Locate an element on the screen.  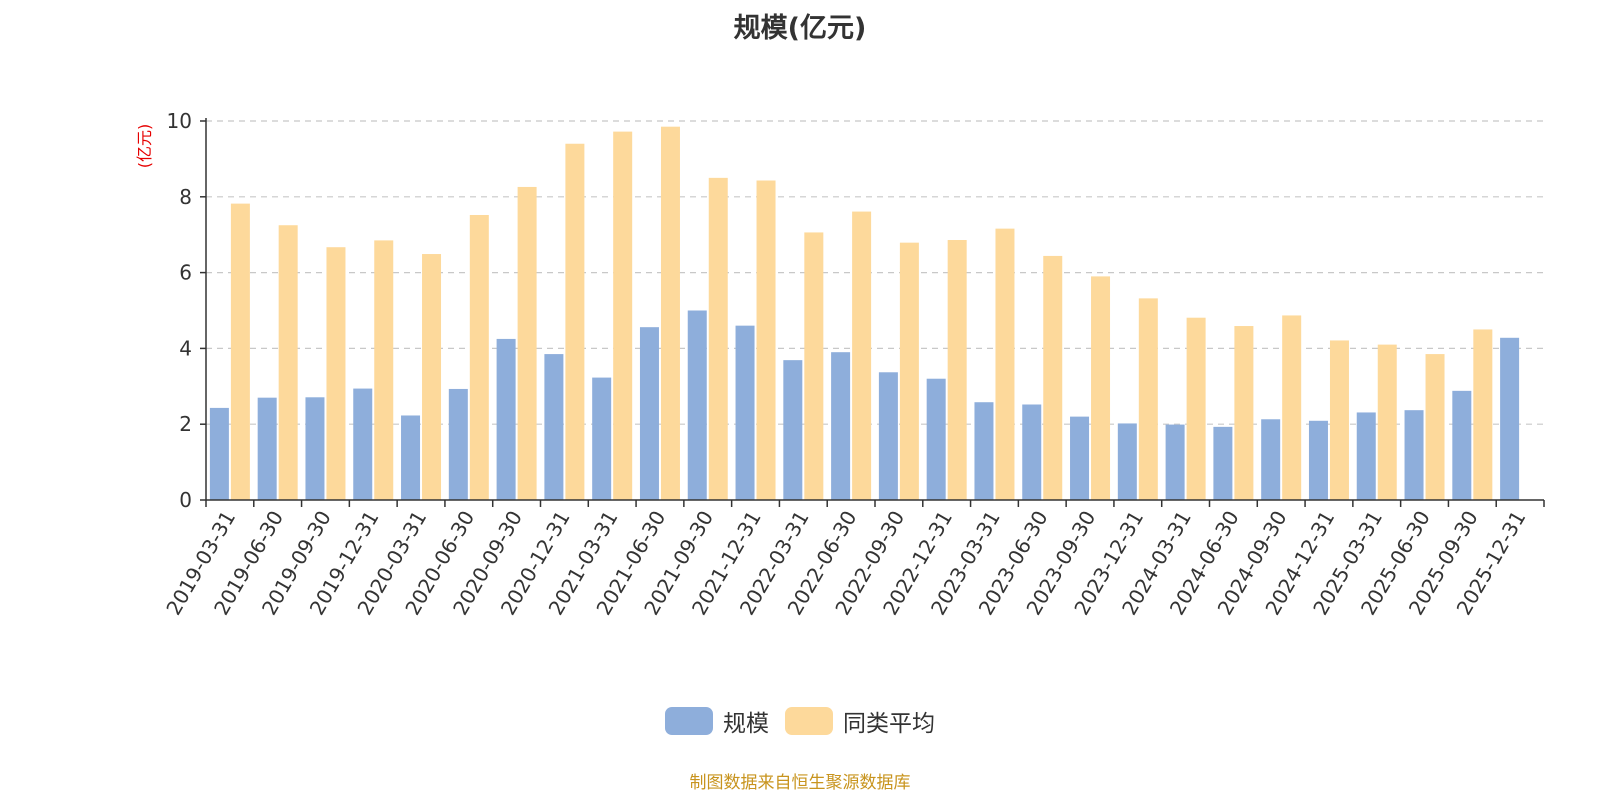
legend-item-scale: 规模 is located at coordinates (717, 721).